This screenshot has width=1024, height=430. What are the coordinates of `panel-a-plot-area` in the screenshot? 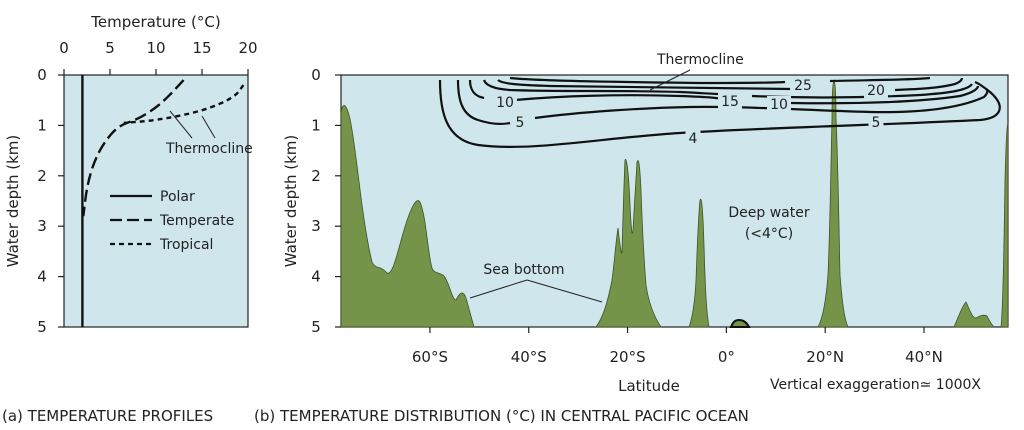 It's located at (156, 201).